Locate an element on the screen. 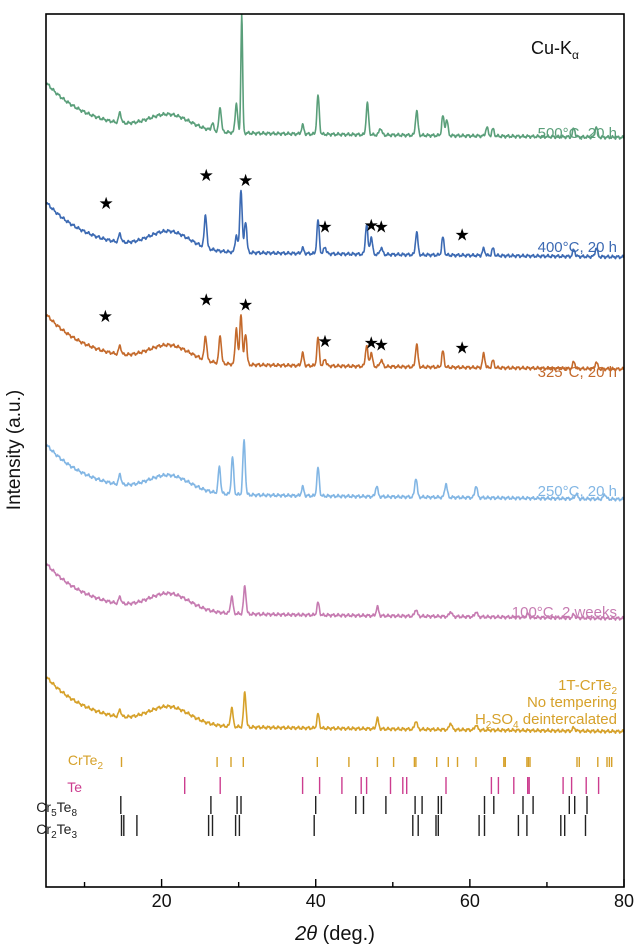  reference-crte2: CrTe2 is located at coordinates (340, 762).